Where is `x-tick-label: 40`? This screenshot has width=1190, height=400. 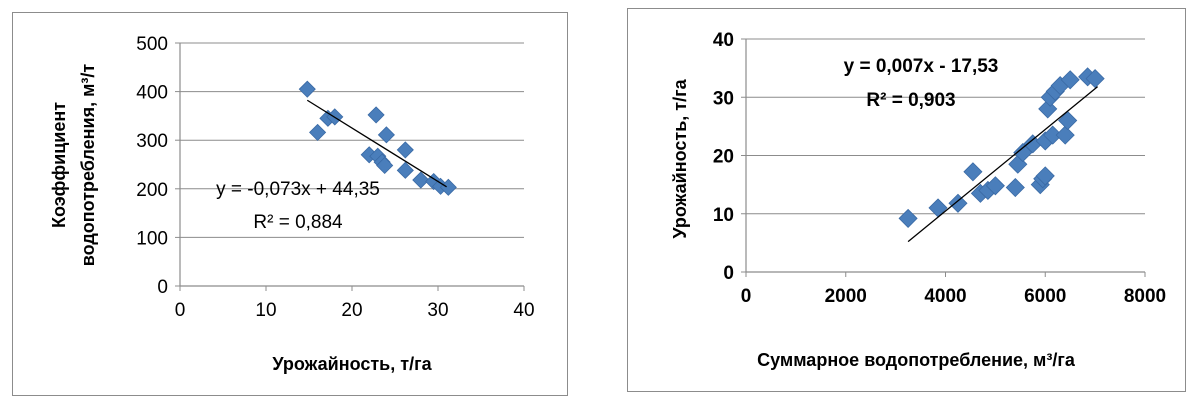
x-tick-label: 40 is located at coordinates (523, 310).